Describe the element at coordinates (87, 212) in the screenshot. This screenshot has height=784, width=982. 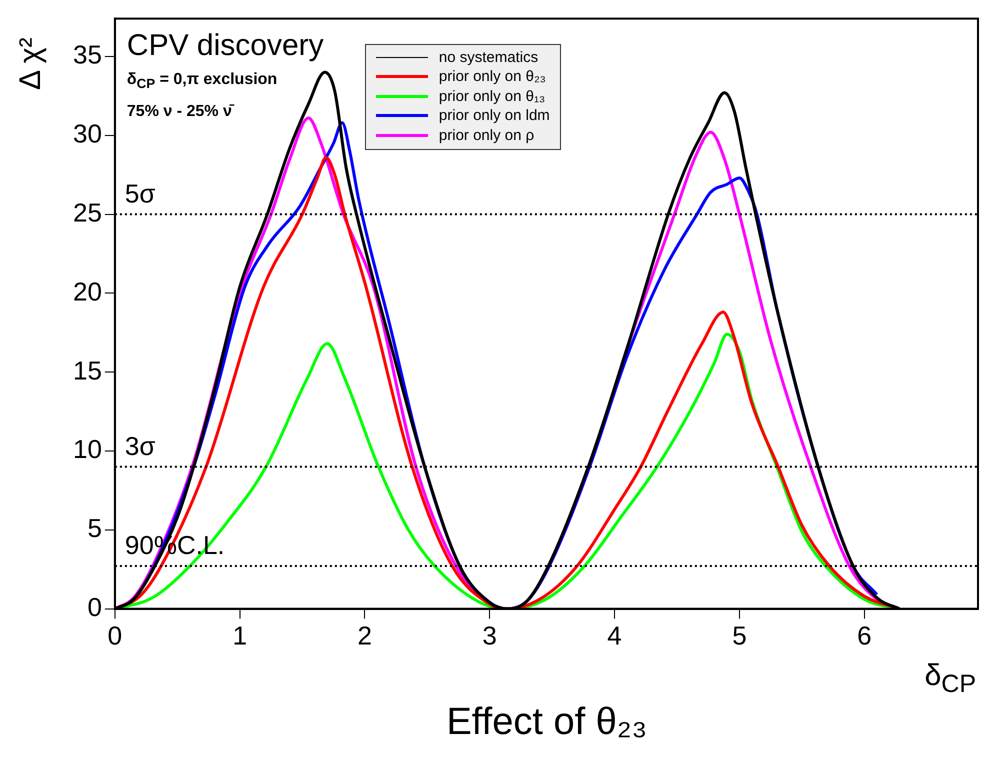
I see `y-tick-label: 25` at that location.